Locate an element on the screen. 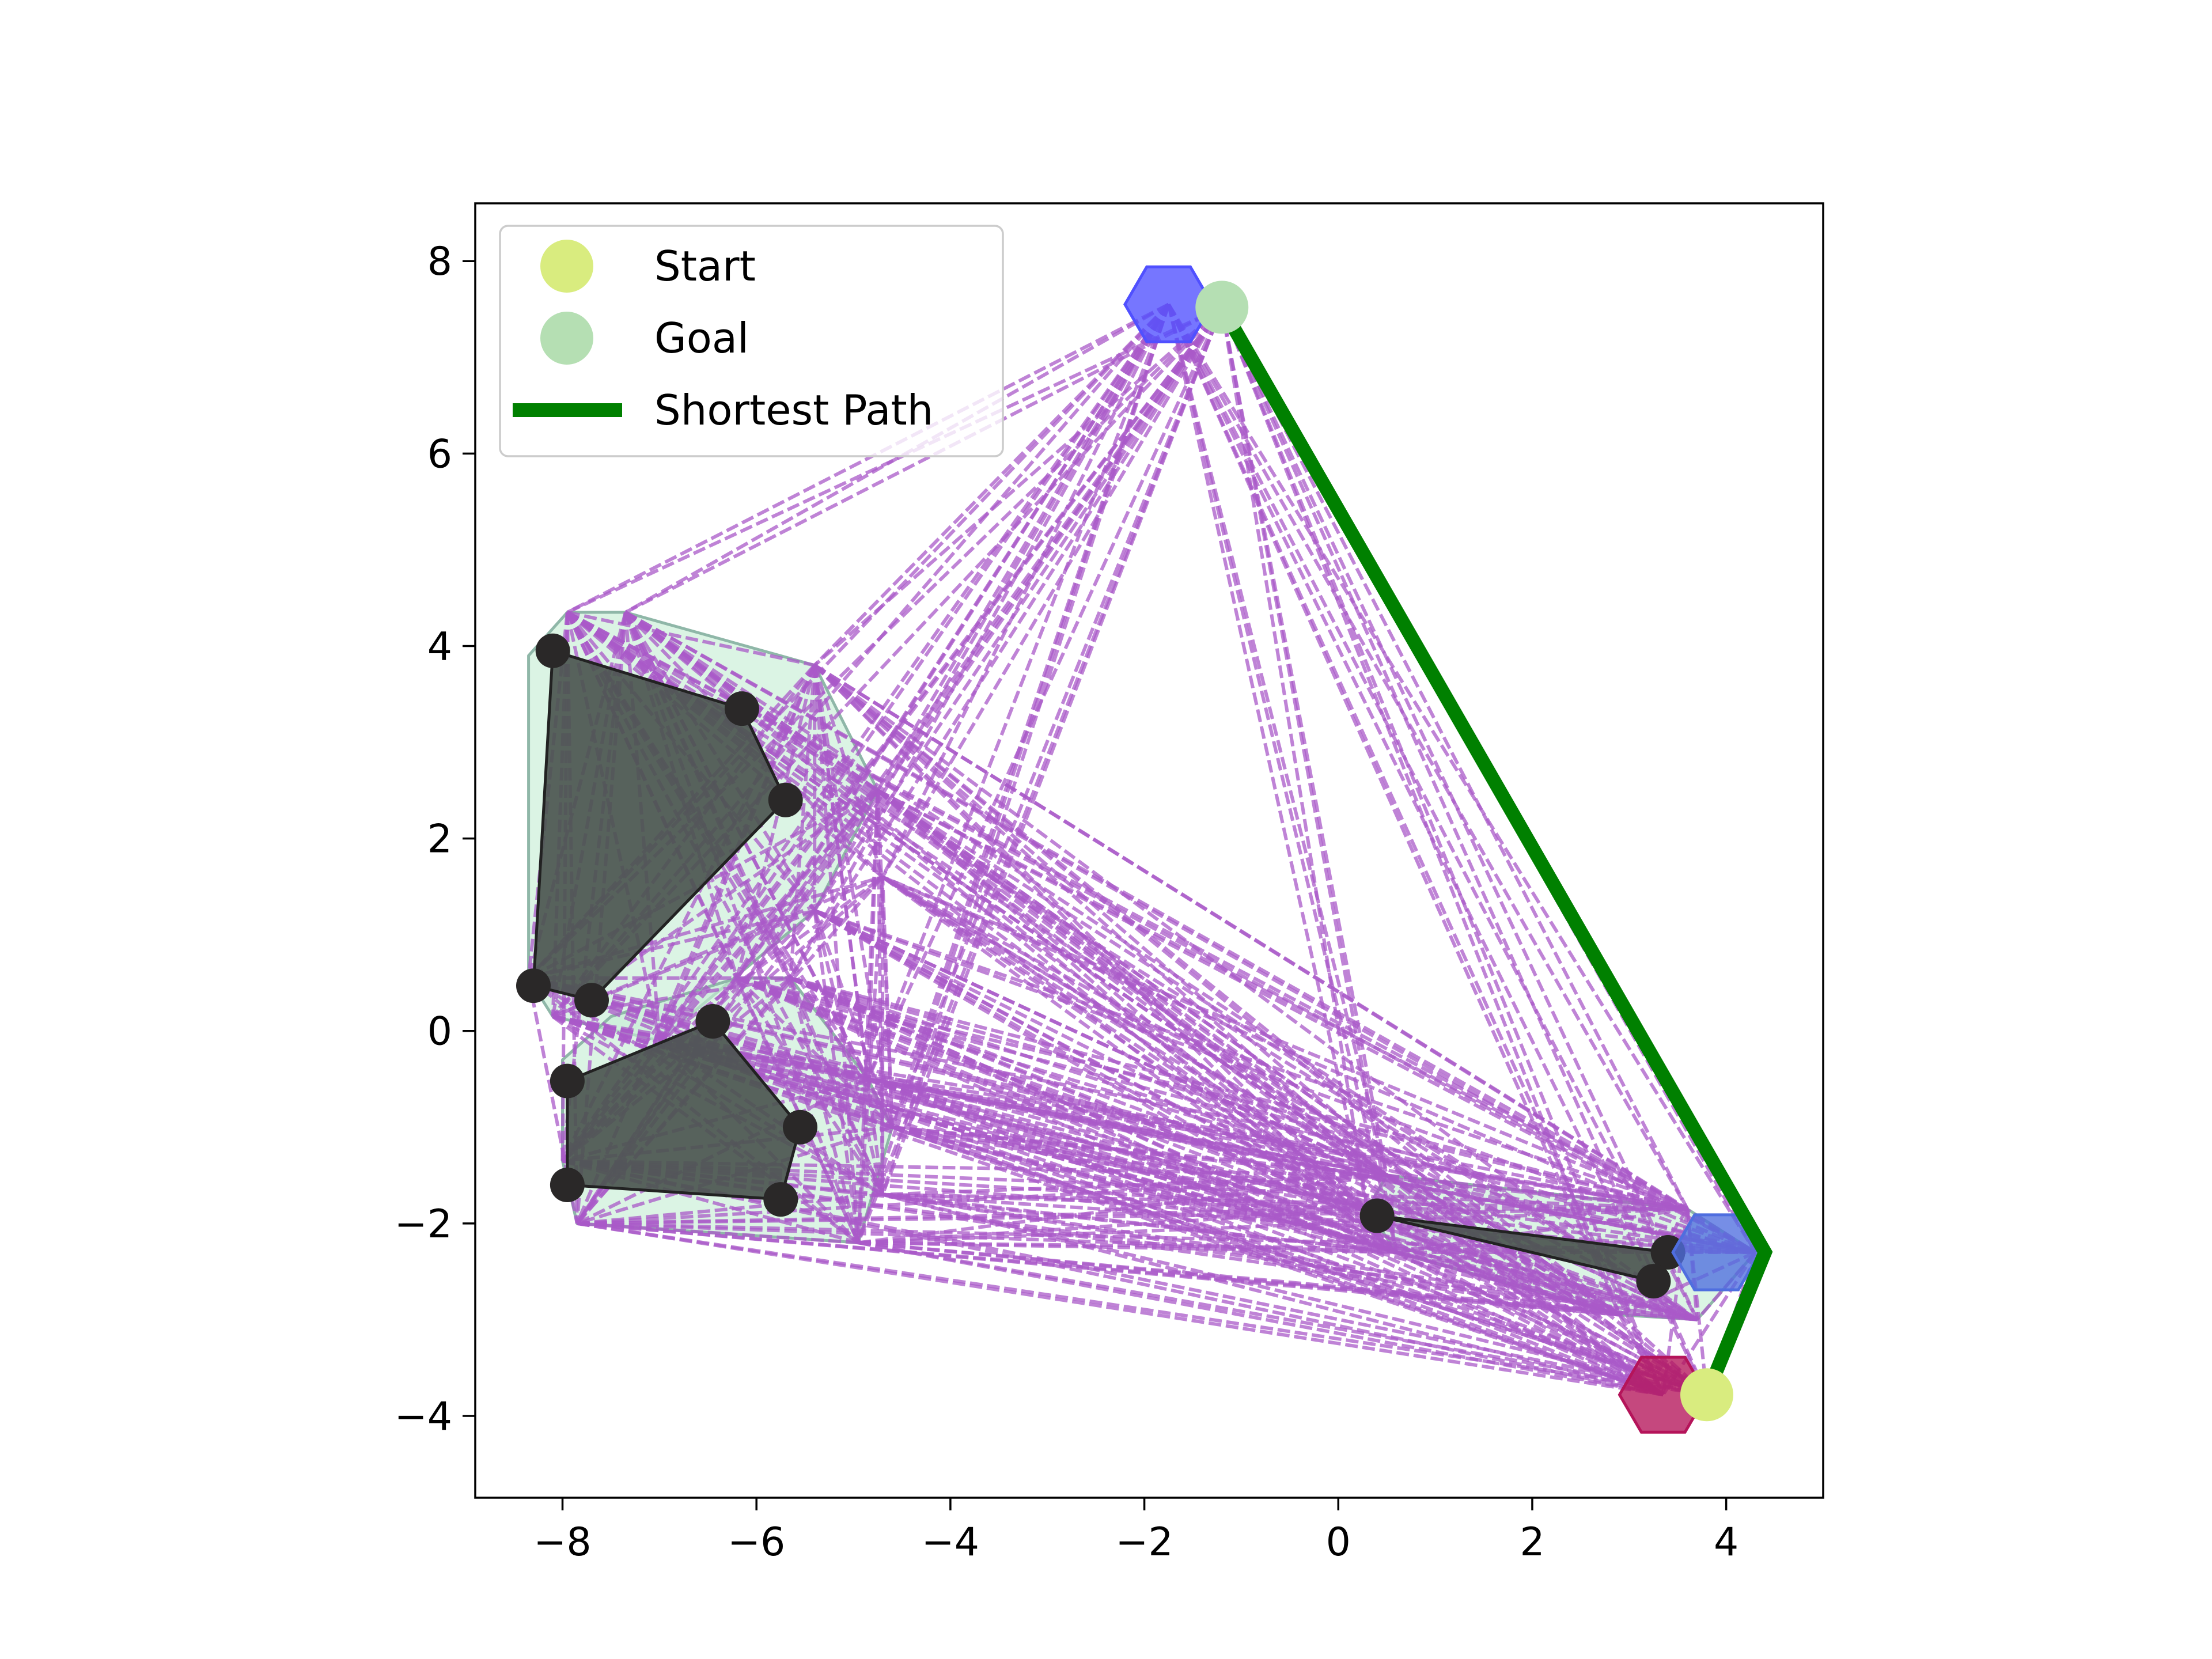 This screenshot has width=2212, height=1659. y-tick-label-5: 6 is located at coordinates (439, 454).